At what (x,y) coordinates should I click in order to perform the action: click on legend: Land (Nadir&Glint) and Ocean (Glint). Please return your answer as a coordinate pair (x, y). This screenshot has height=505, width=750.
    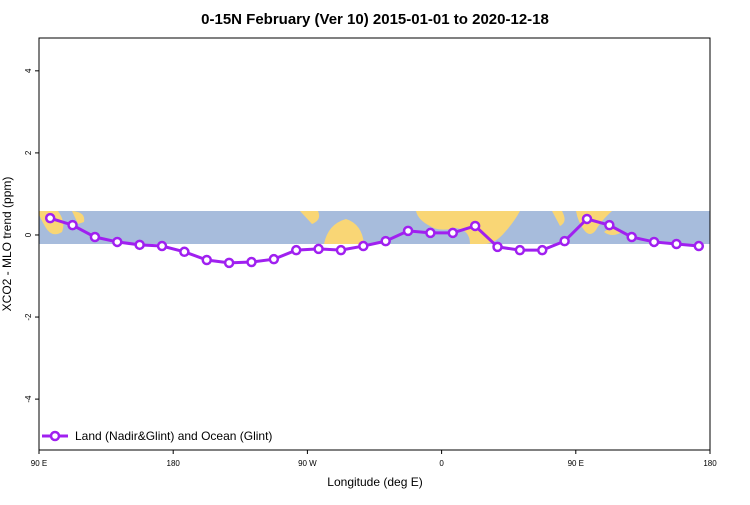
    Looking at the image, I should click on (157, 436).